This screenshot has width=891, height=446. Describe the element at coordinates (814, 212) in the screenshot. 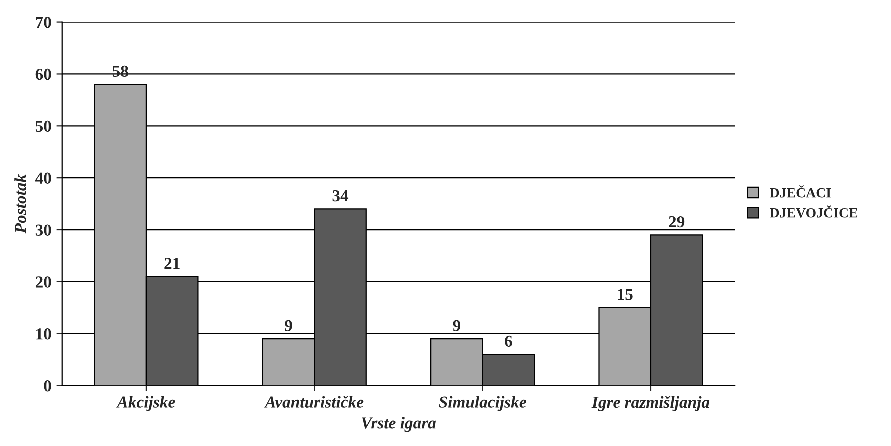

I see `legend-label: DJEVOJČICE` at that location.